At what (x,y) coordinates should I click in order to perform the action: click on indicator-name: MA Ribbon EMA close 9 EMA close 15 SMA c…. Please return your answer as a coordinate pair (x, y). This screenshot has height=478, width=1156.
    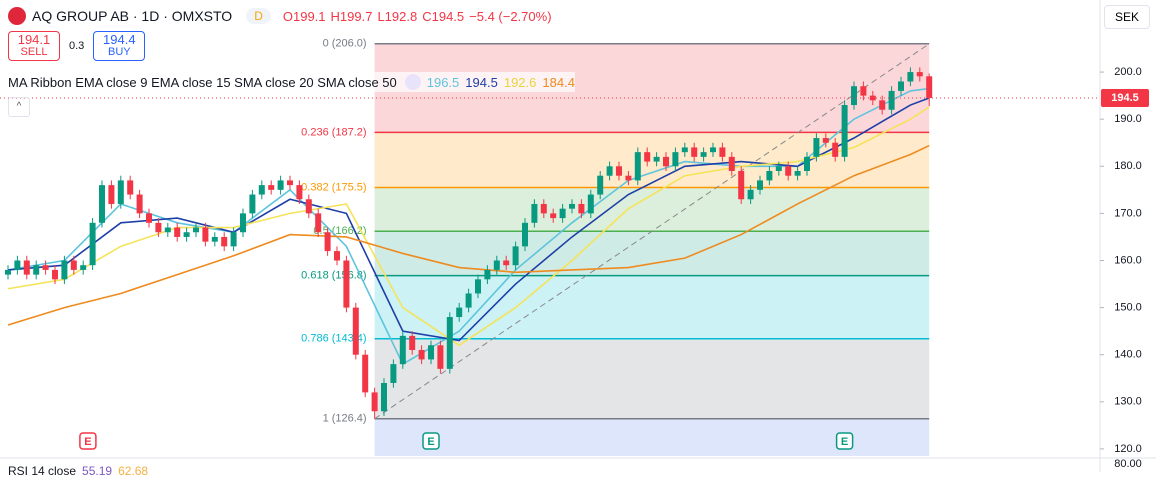
    Looking at the image, I should click on (202, 82).